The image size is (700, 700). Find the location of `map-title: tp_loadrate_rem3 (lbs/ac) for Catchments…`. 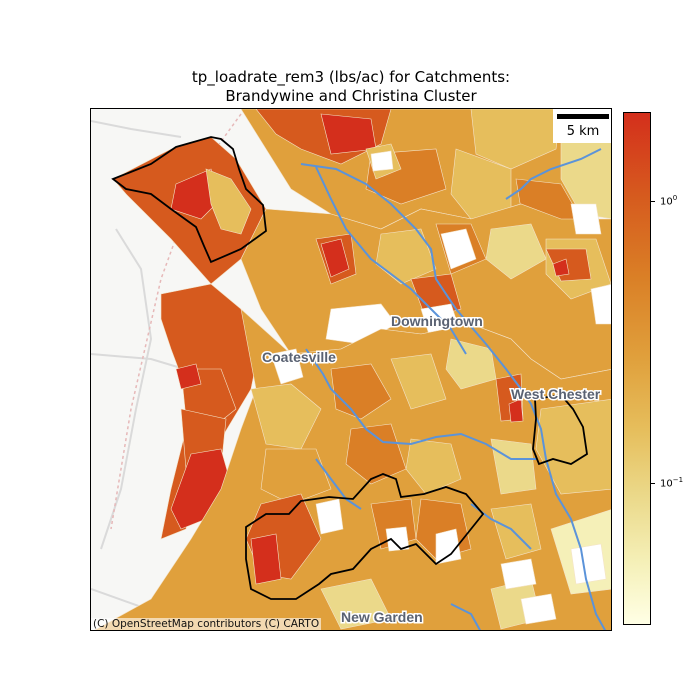

map-title: tp_loadrate_rem3 (lbs/ac) for Catchments… is located at coordinates (351, 86).